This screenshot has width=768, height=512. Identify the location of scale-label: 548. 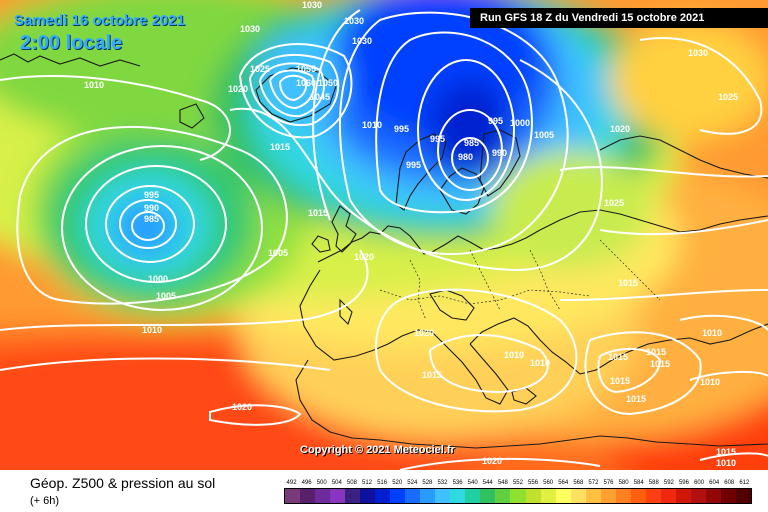
(502, 483).